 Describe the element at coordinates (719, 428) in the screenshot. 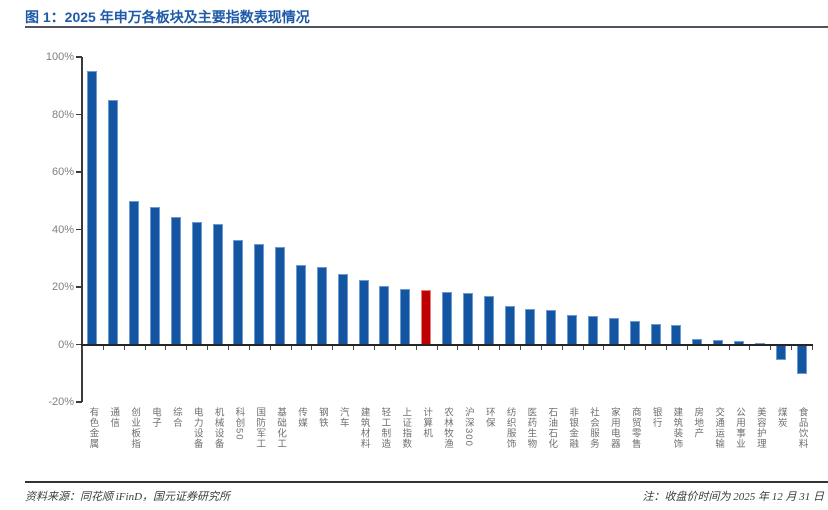

I see `x-category-label: 交通运输` at that location.